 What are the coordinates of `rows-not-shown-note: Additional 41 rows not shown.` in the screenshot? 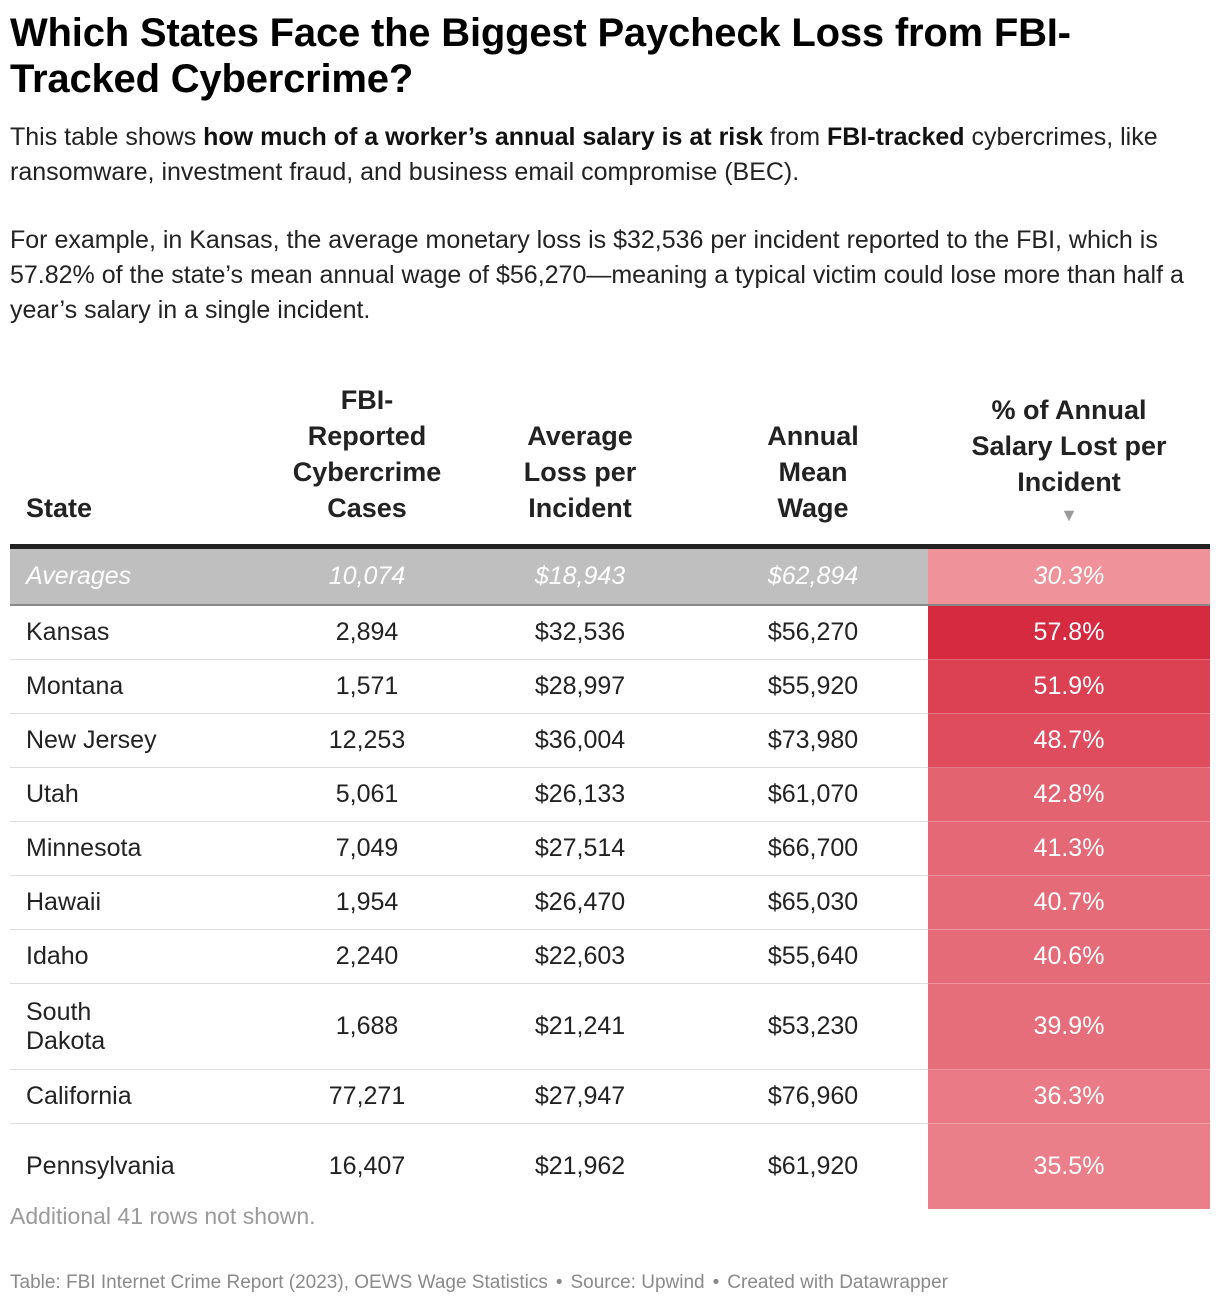 It's located at (163, 1216).